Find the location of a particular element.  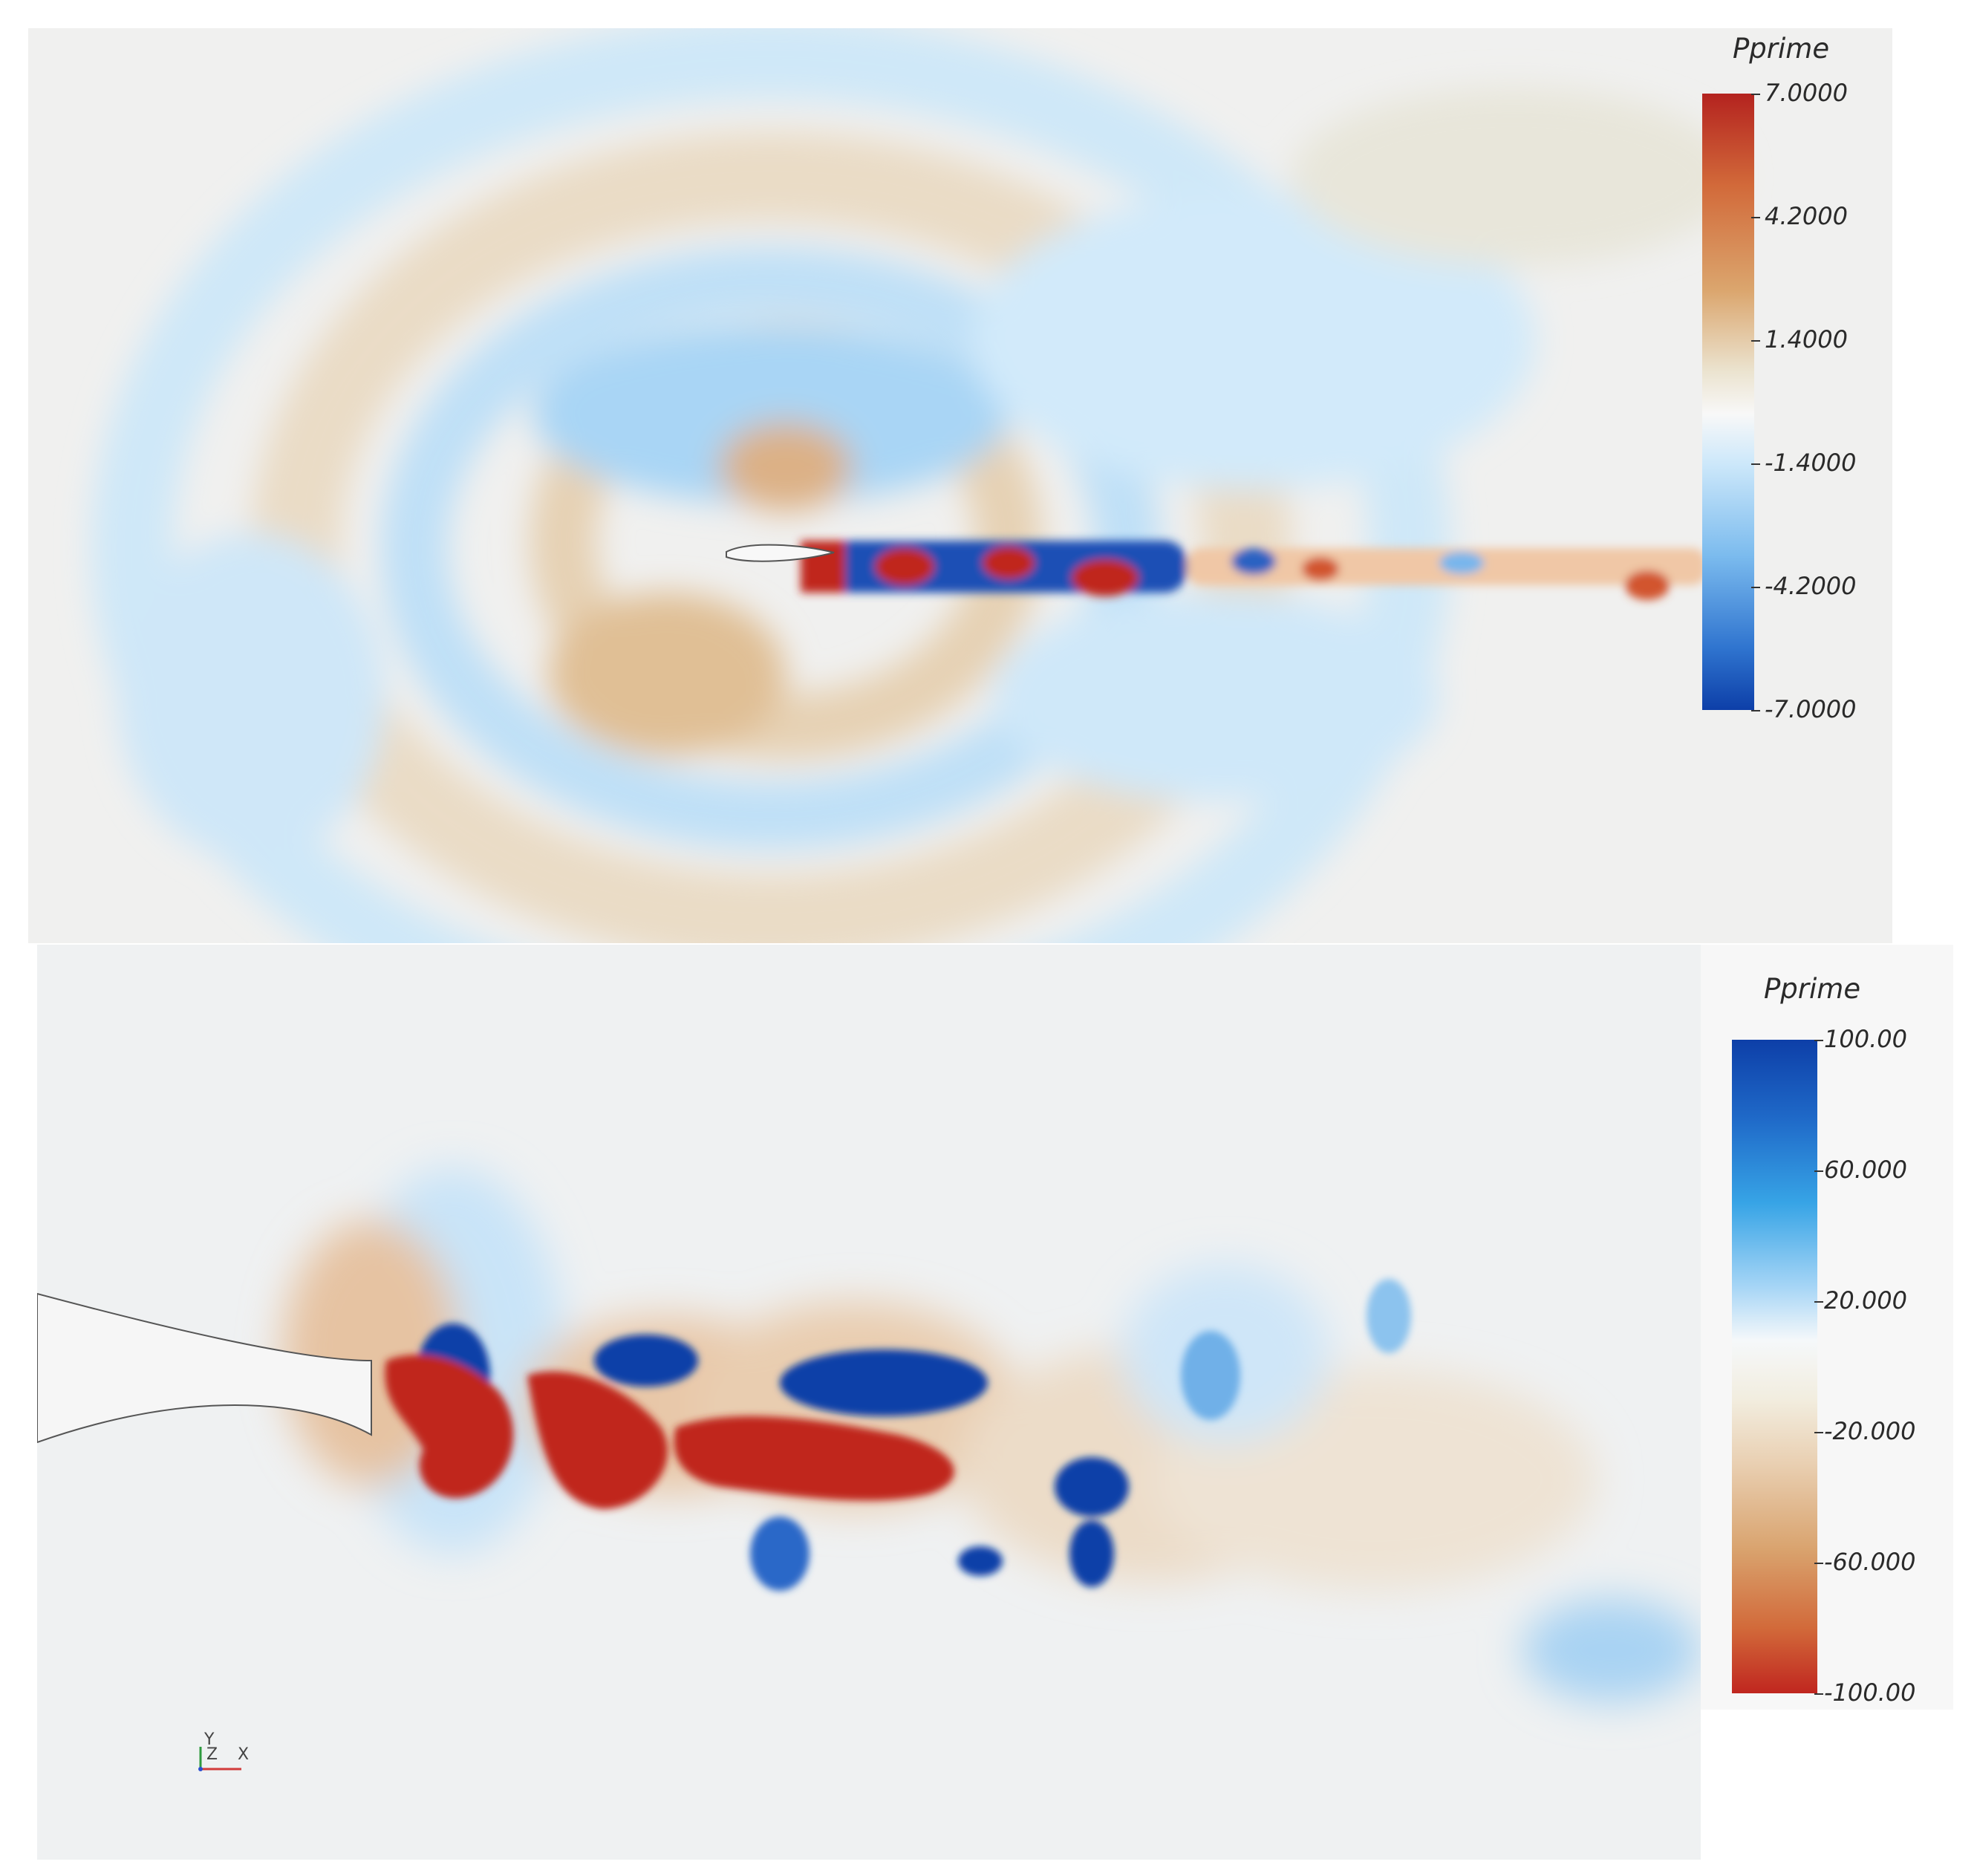

vortex-structures is located at coordinates (898, 1435).